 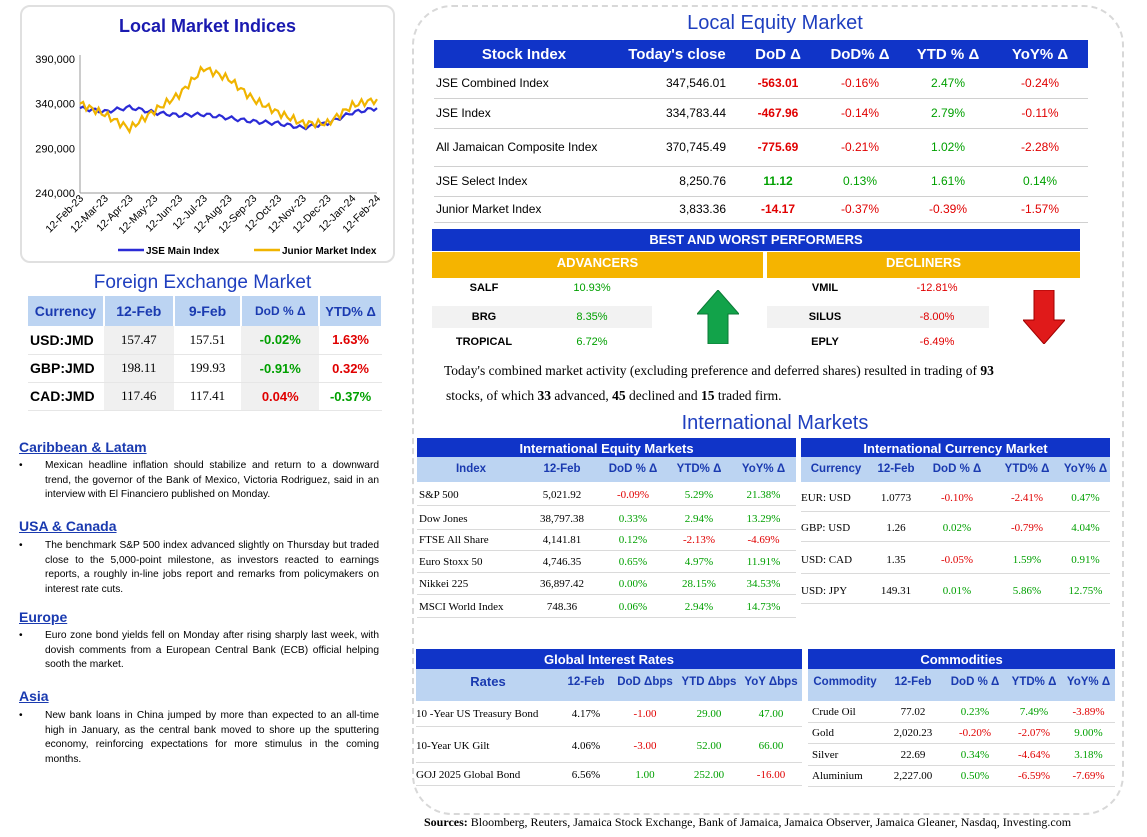 What do you see at coordinates (975, 733) in the screenshot?
I see `commodity-dod: -0.20%` at bounding box center [975, 733].